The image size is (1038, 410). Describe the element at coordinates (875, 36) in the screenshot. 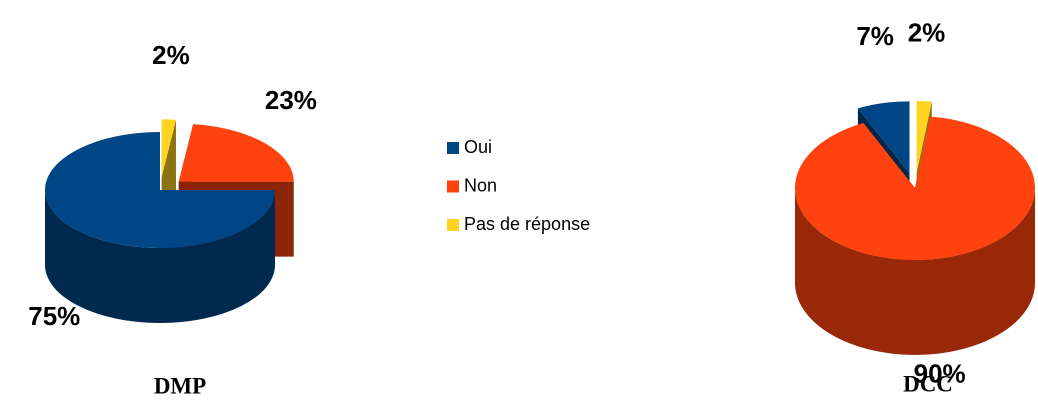

I see `value-label: 7%` at that location.